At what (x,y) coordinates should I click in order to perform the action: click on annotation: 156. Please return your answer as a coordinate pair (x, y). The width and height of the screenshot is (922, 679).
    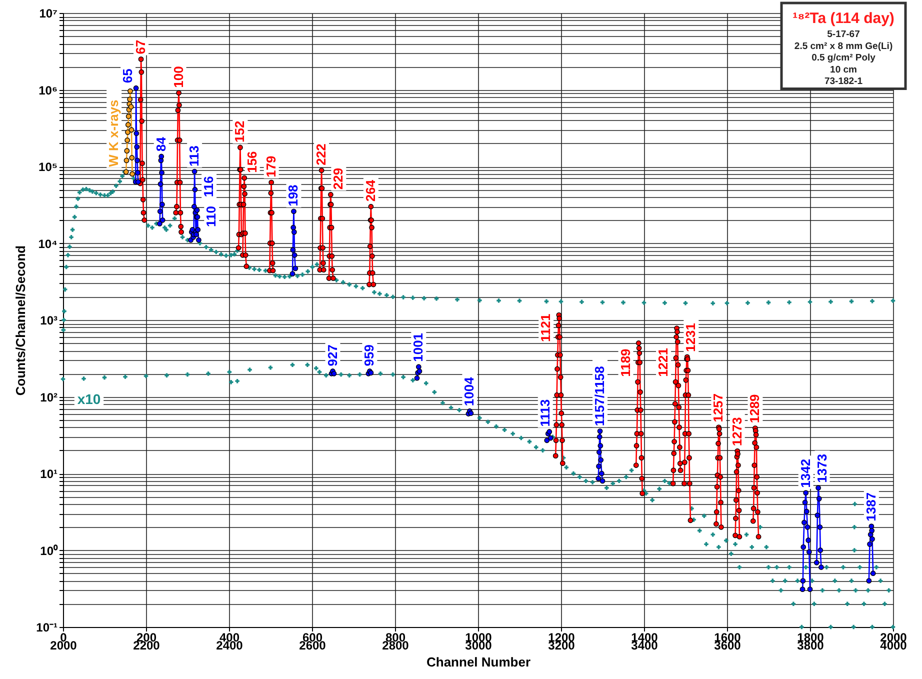
    Looking at the image, I should click on (252, 162).